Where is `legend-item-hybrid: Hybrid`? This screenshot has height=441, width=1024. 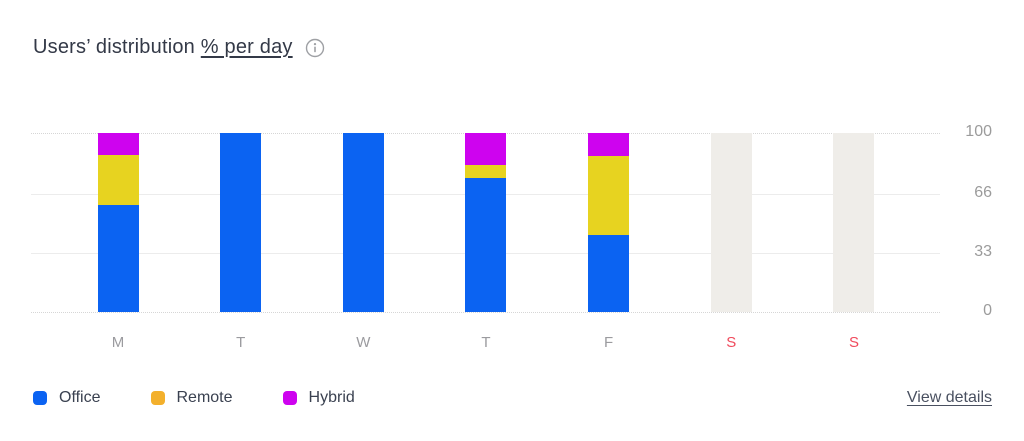 legend-item-hybrid: Hybrid is located at coordinates (318, 398).